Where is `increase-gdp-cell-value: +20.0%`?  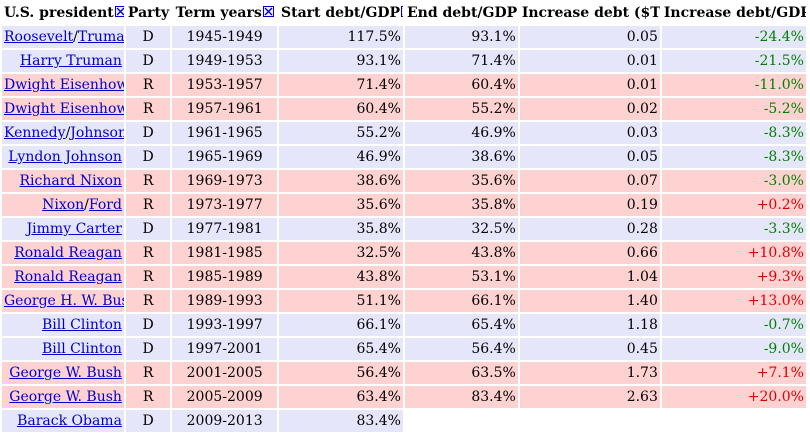
increase-gdp-cell-value: +20.0% is located at coordinates (775, 397).